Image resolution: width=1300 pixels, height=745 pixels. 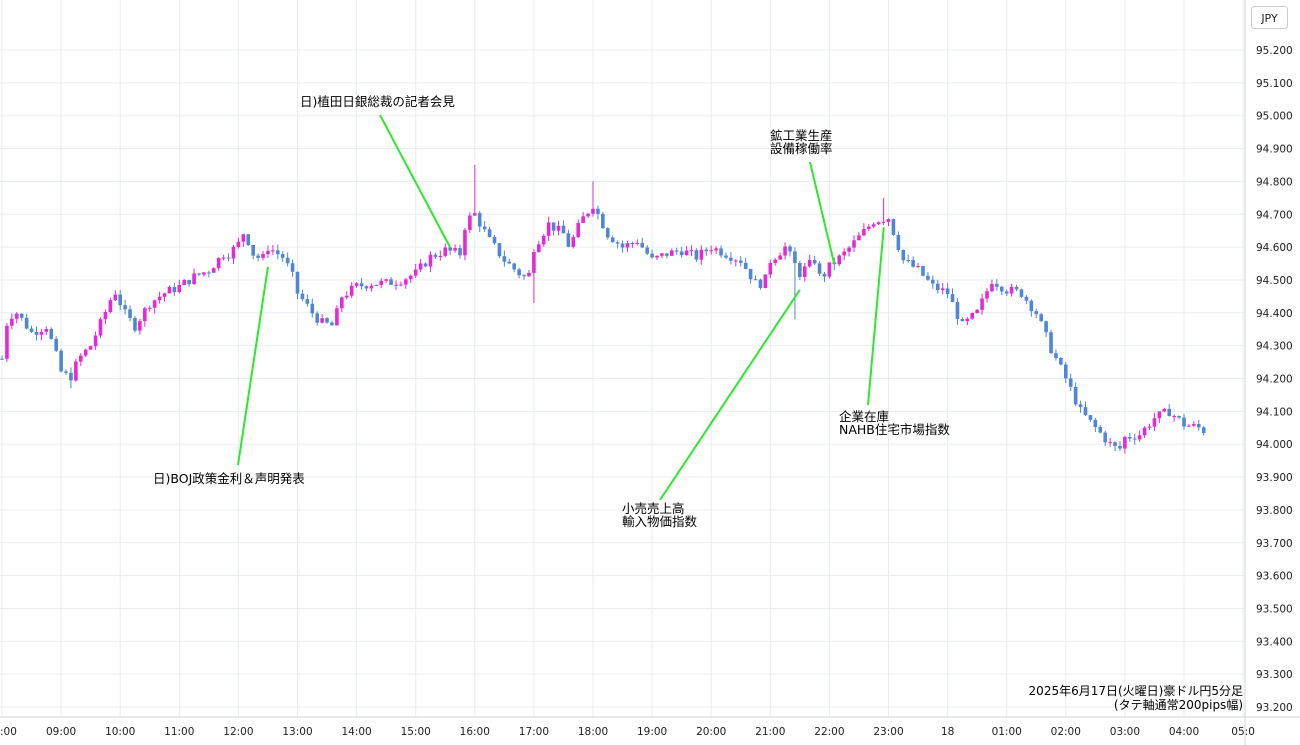 I want to click on y-tick-label: 93.600, so click(x=1274, y=577).